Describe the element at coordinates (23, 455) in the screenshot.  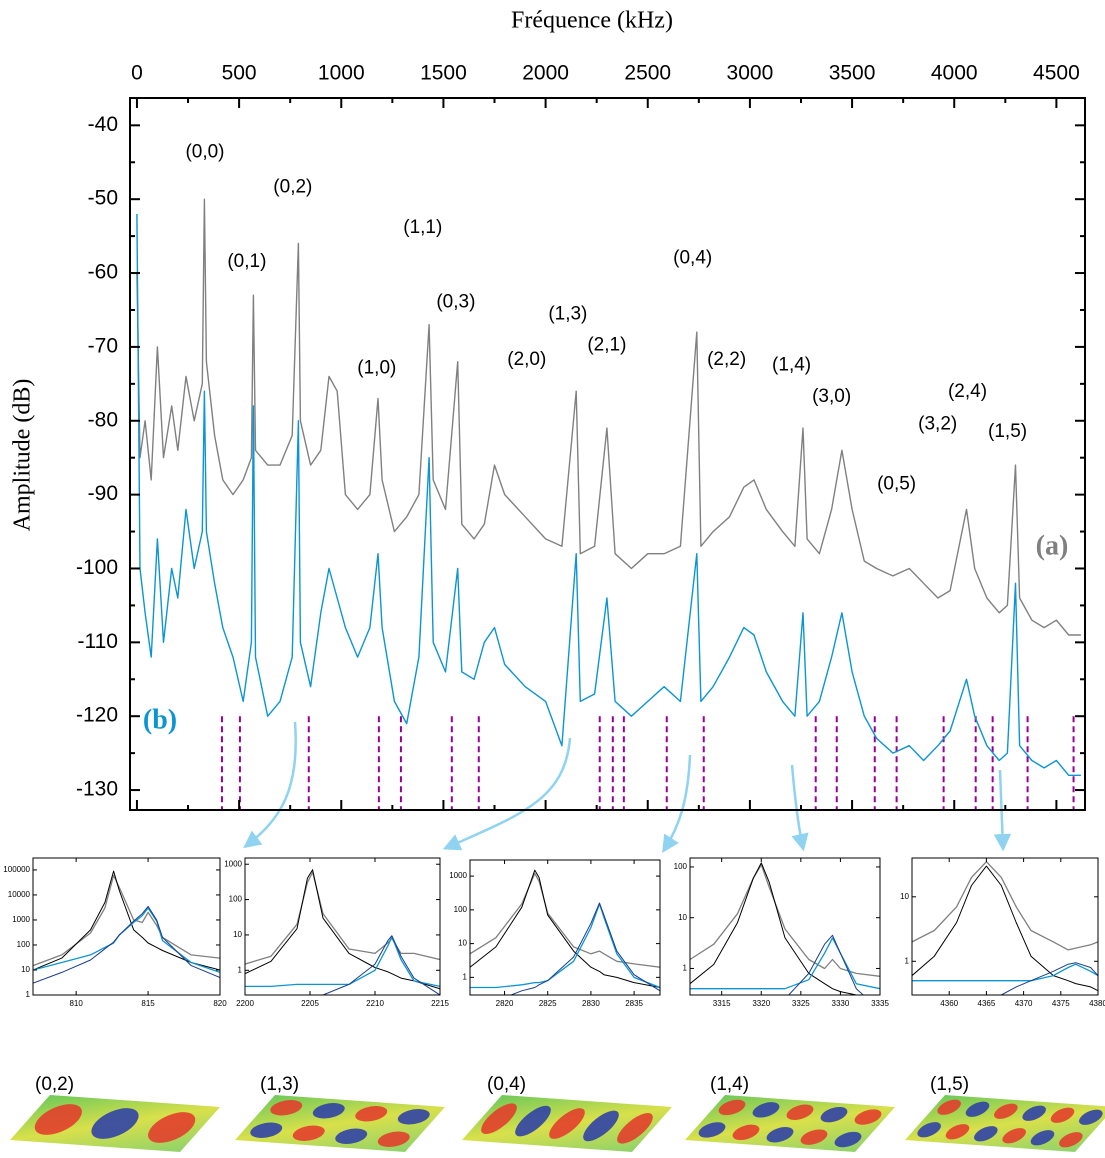
I see `y-axis-label: Amplitude (dB)` at that location.